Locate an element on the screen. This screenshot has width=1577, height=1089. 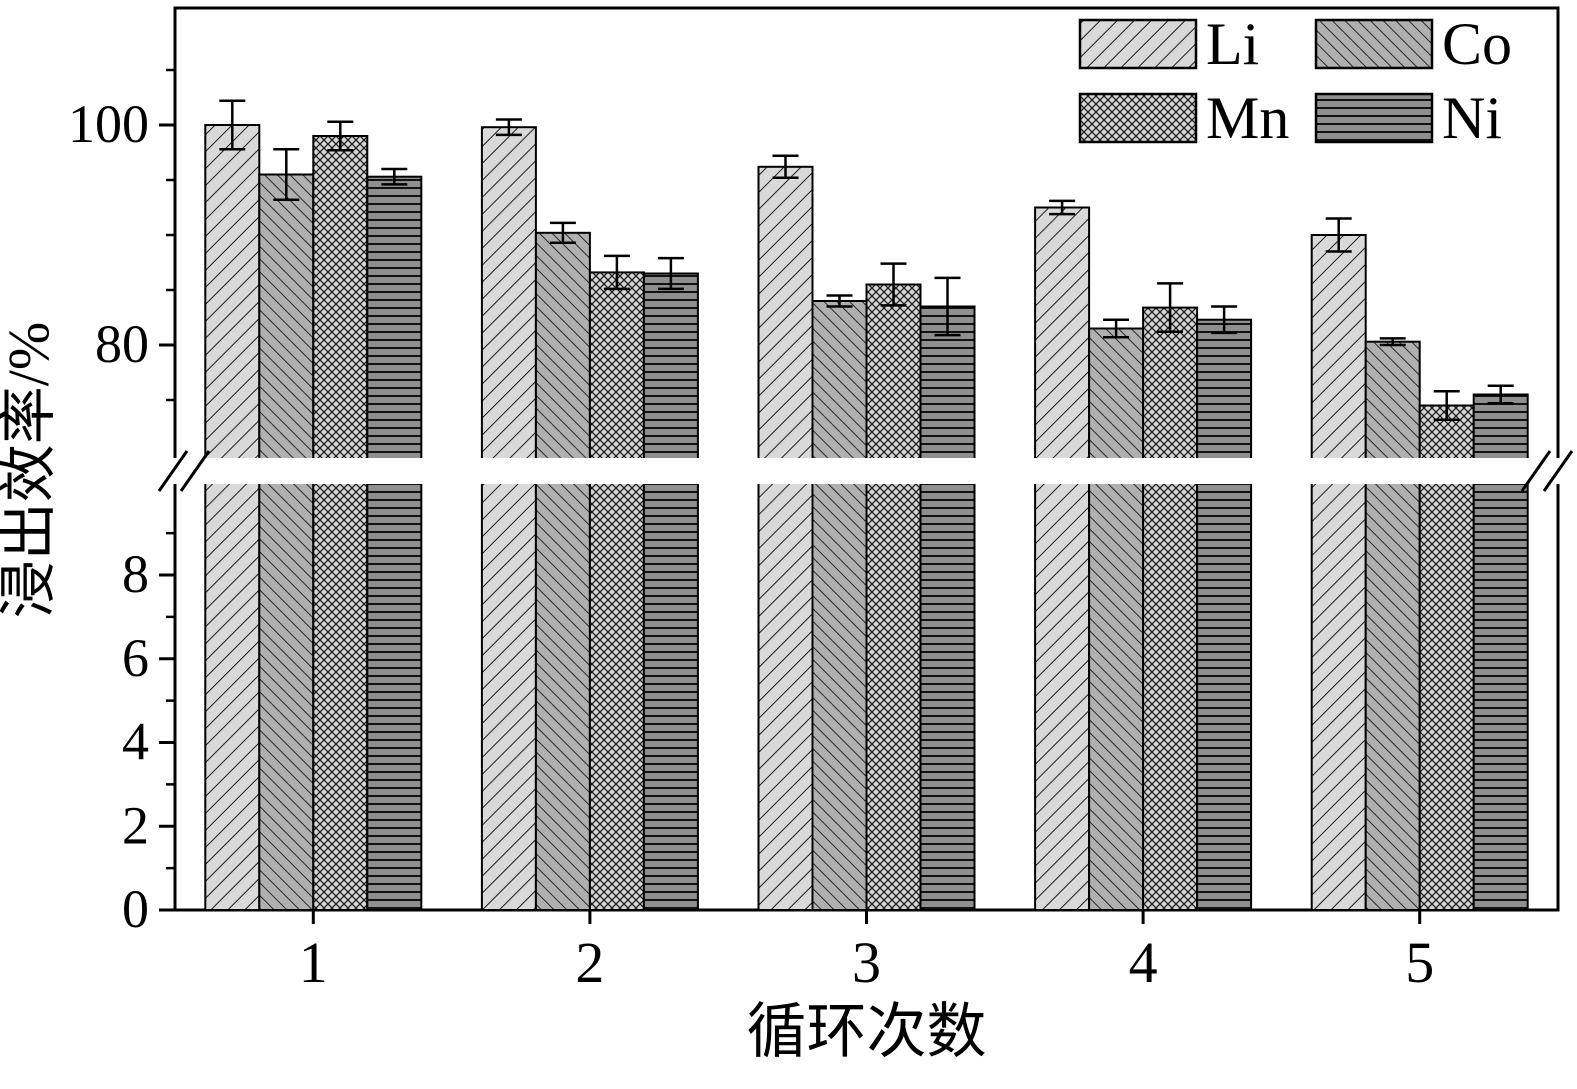
axis-break-band is located at coordinates (866, 471).